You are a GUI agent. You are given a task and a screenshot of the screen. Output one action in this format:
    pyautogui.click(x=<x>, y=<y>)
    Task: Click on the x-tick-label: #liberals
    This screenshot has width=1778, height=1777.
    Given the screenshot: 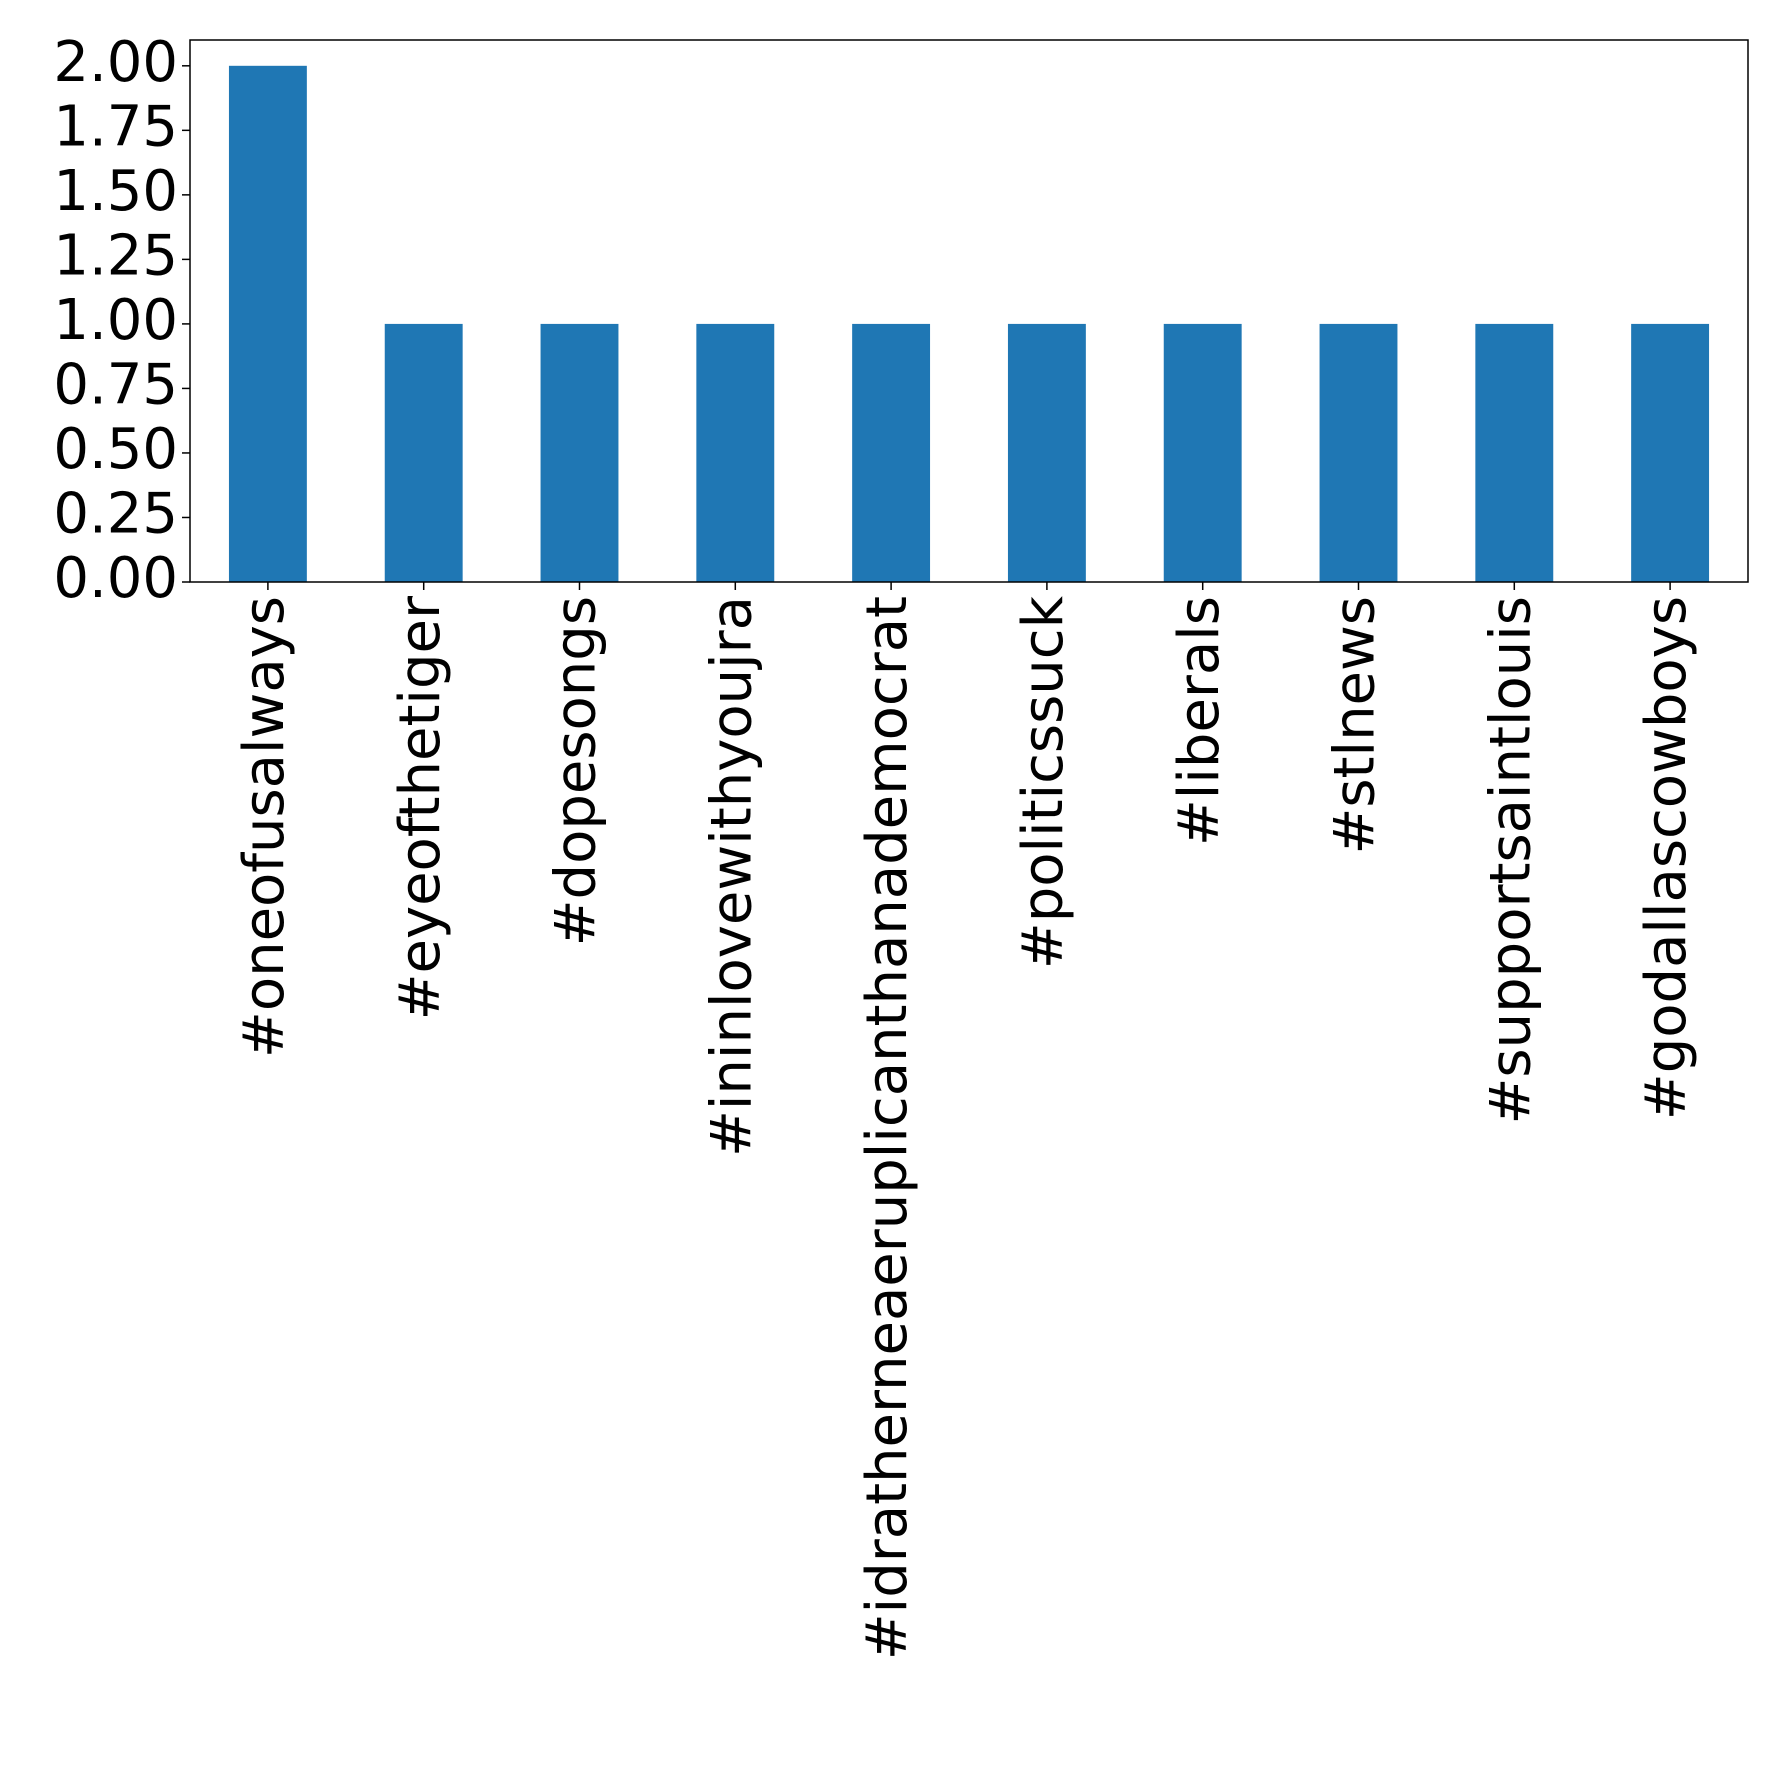 What is the action you would take?
    pyautogui.click(x=1199, y=721)
    